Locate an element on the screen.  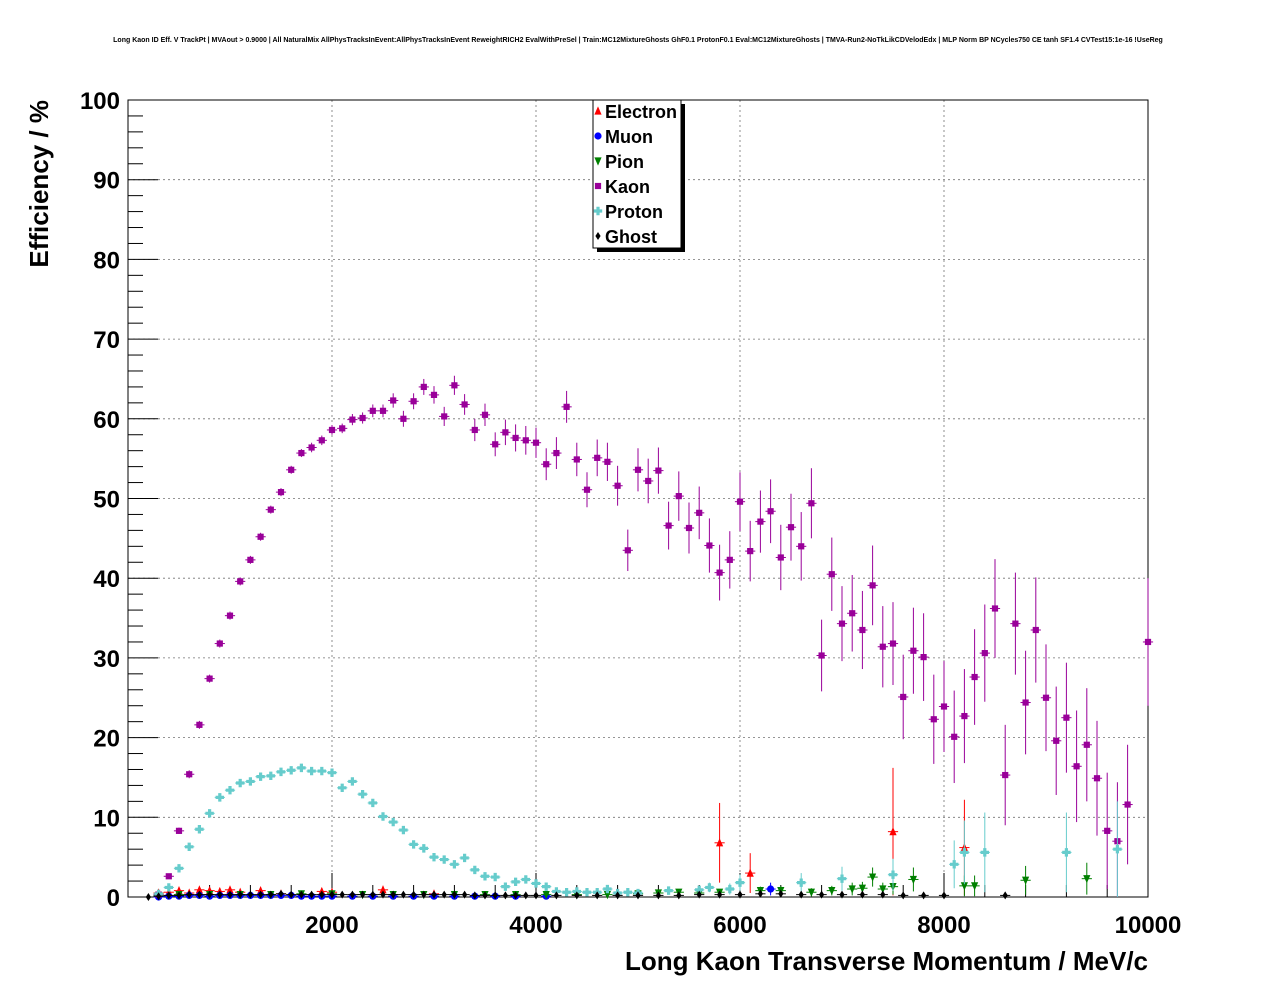
legend-label-electron: Electron is located at coordinates (641, 112).